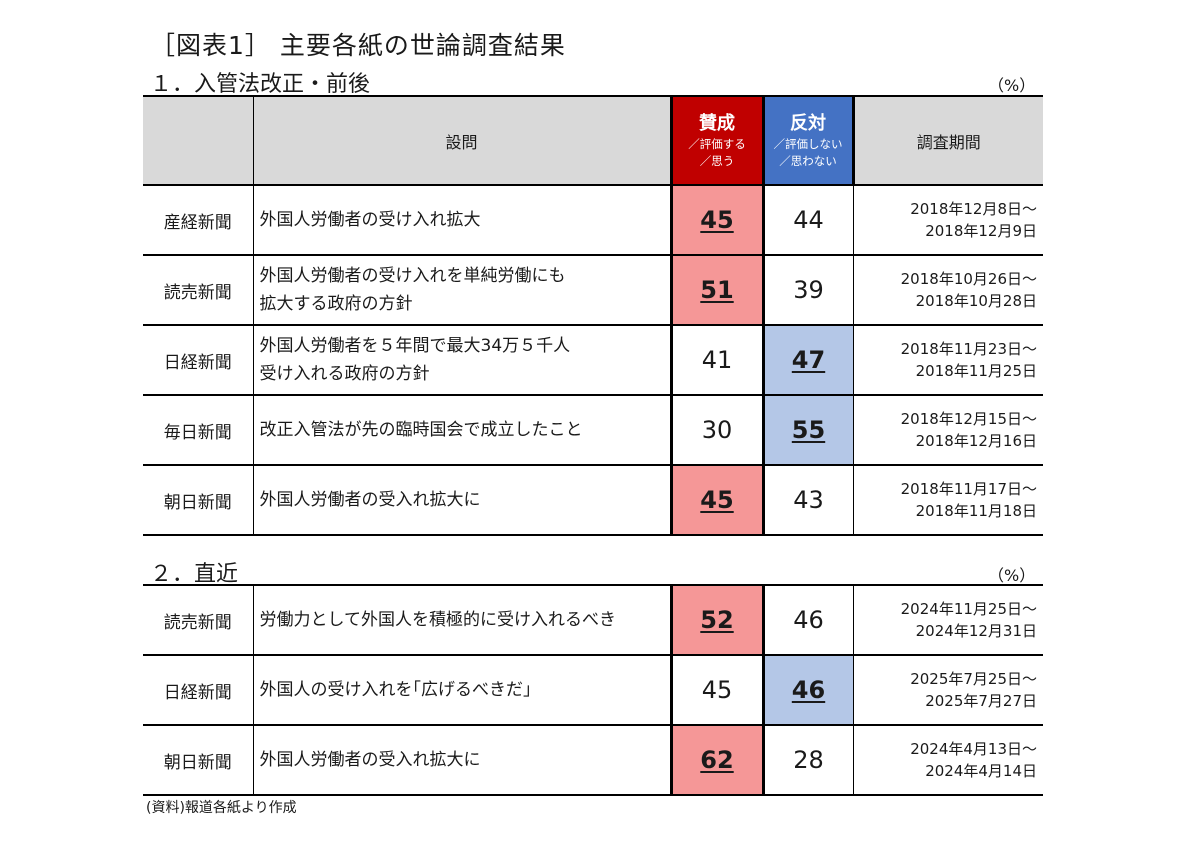 The height and width of the screenshot is (843, 1190). I want to click on against-value-cell: 44, so click(808, 220).